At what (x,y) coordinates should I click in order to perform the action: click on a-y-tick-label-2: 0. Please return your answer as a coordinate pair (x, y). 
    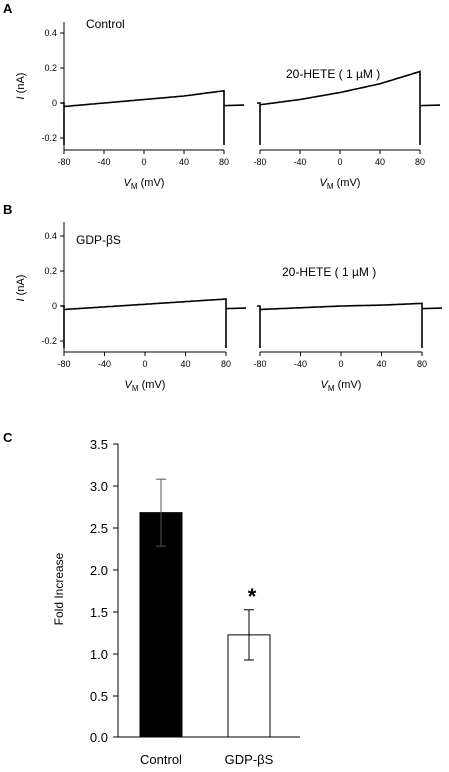
    Looking at the image, I should click on (54, 103).